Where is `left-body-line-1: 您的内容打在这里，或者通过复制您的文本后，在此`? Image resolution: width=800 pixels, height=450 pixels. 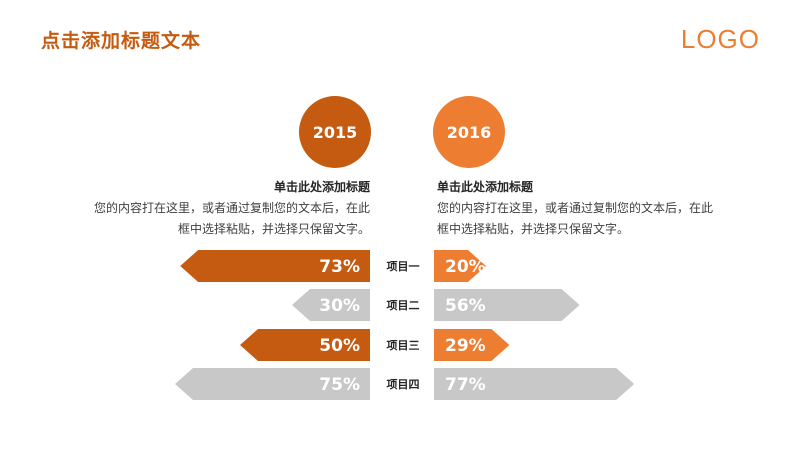
left-body-line-1: 您的内容打在这里，或者通过复制您的文本后，在此 is located at coordinates (231, 208).